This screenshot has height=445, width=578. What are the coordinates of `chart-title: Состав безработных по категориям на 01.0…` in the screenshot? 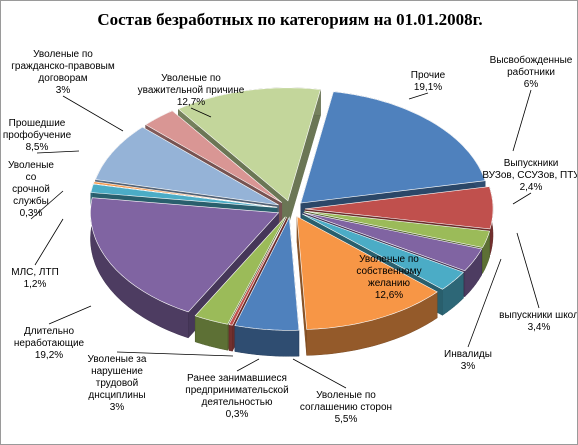 It's located at (290, 19).